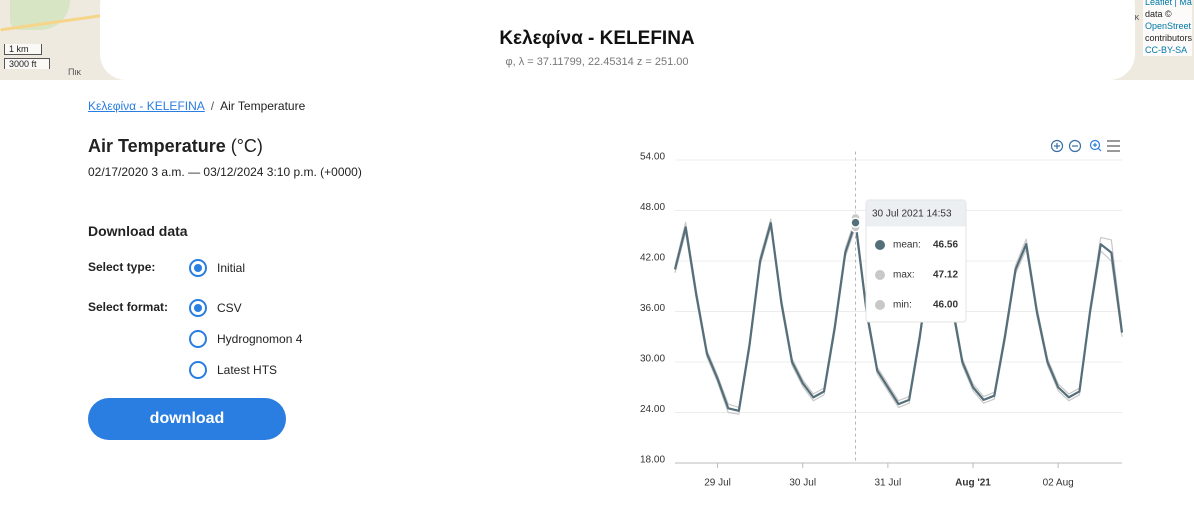  I want to click on option-label: Latest HTS, so click(247, 370).